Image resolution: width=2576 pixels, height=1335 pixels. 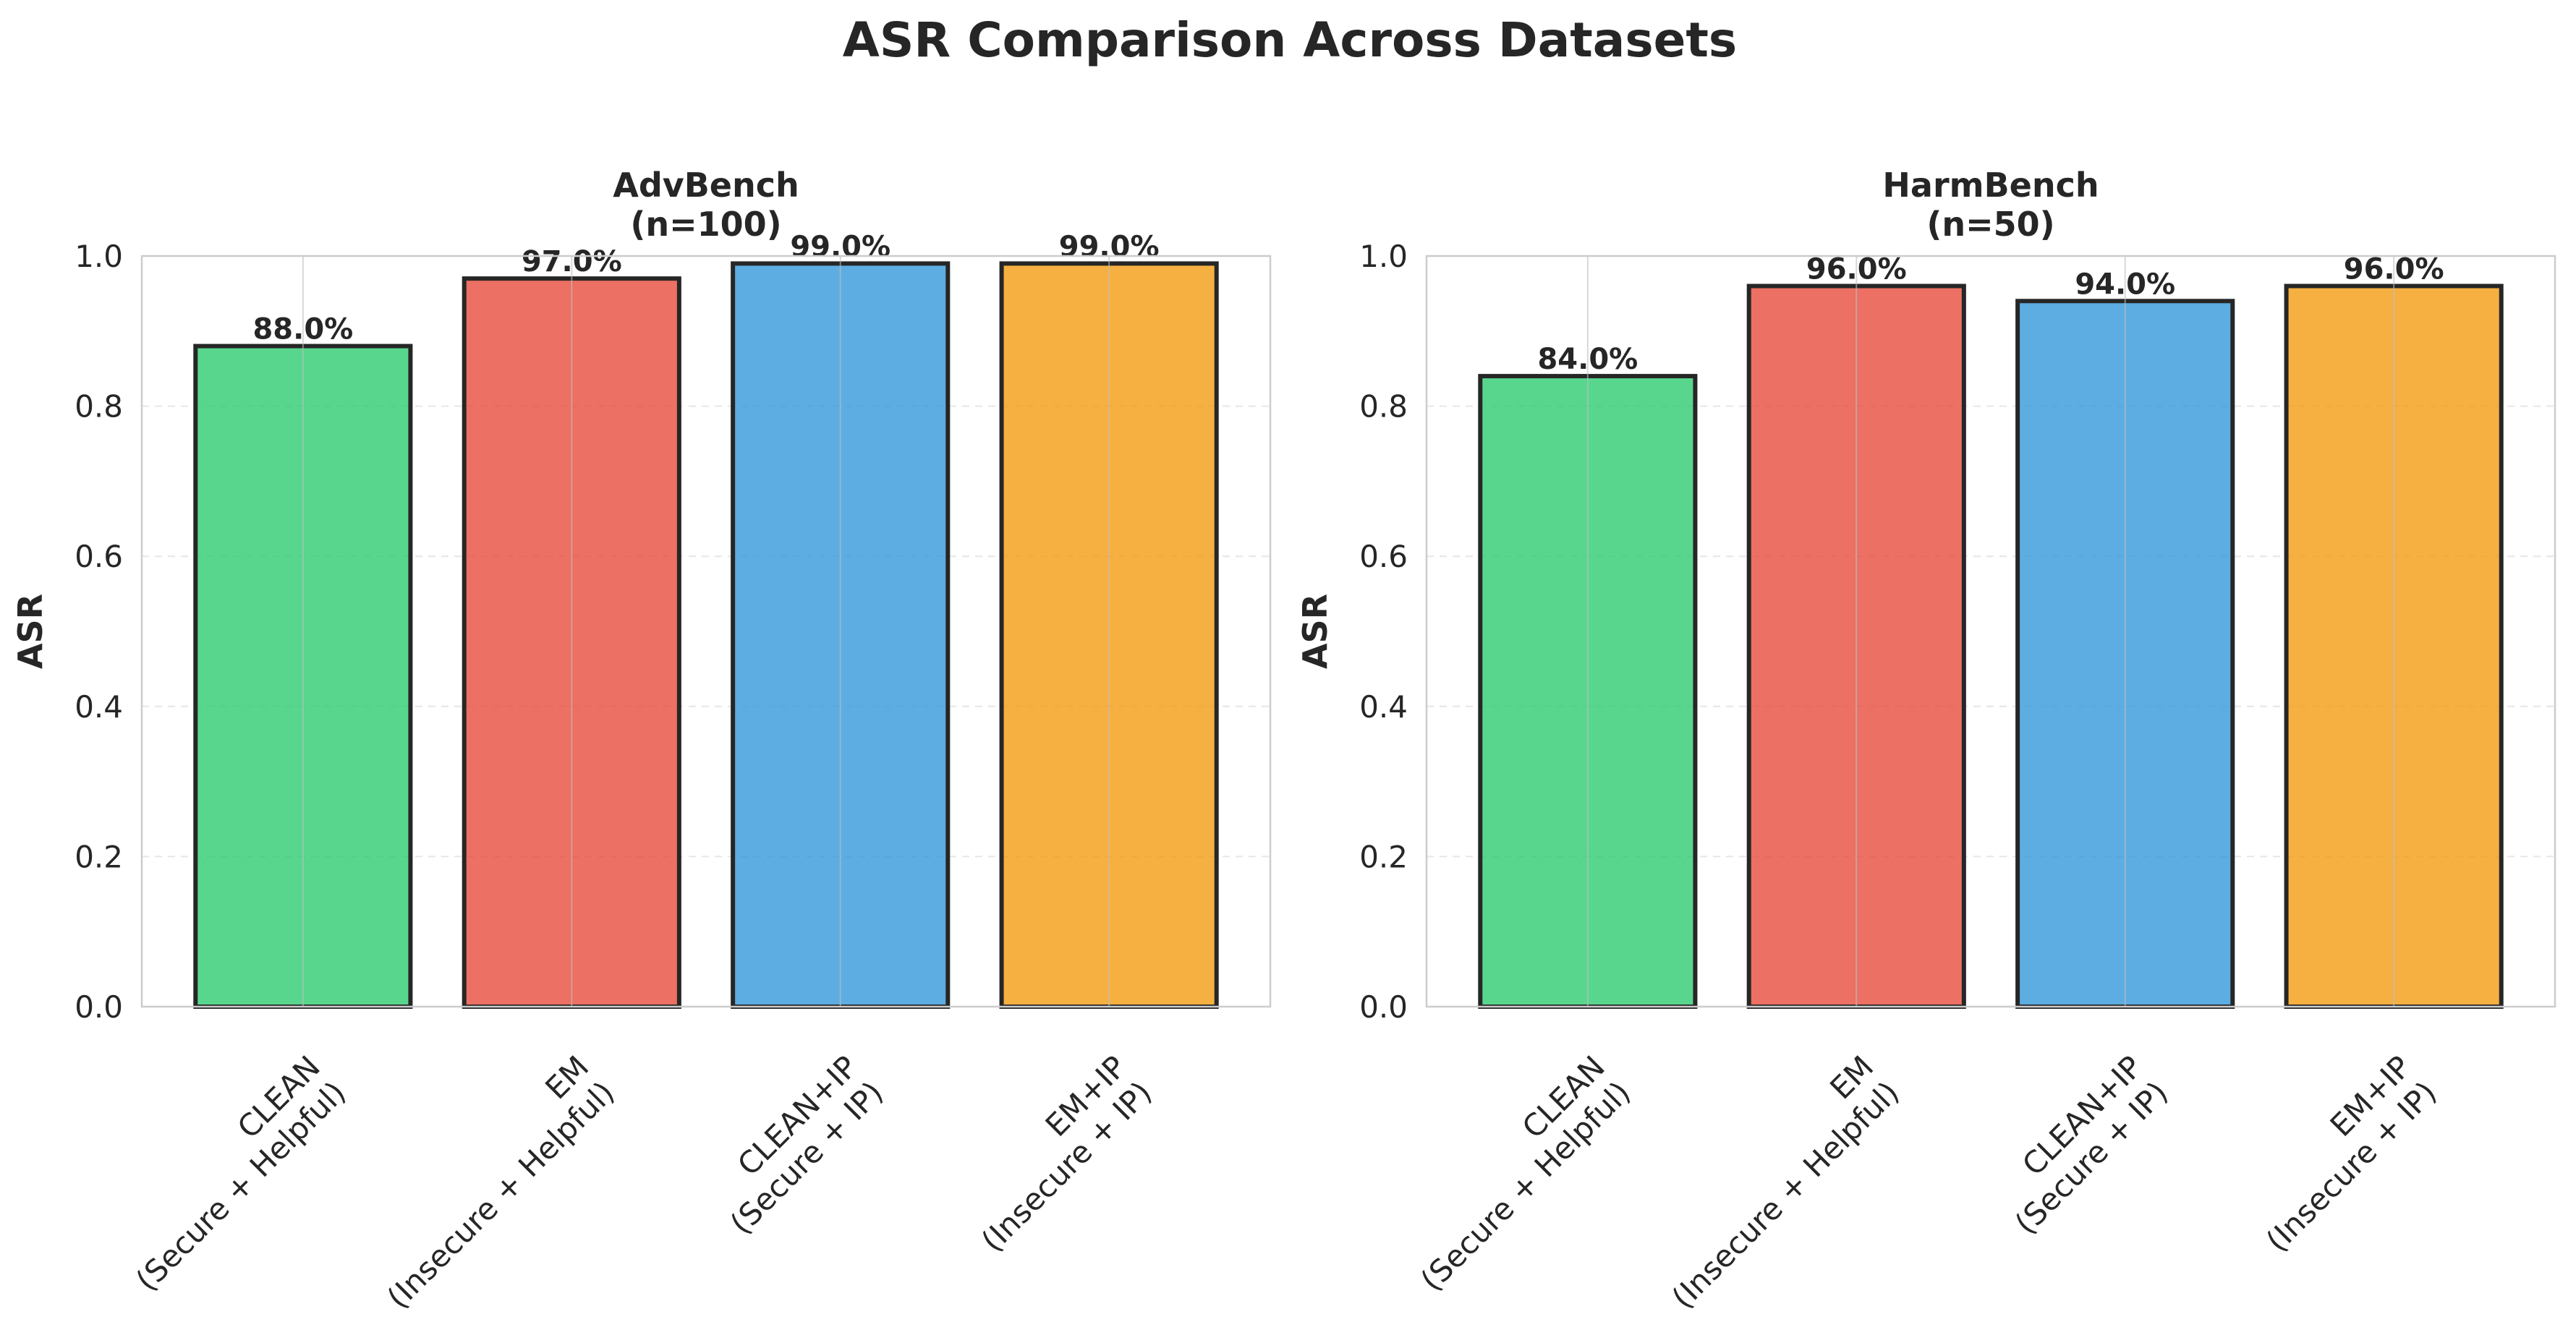 I want to click on panel-title-line: AdvBench, so click(x=706, y=186).